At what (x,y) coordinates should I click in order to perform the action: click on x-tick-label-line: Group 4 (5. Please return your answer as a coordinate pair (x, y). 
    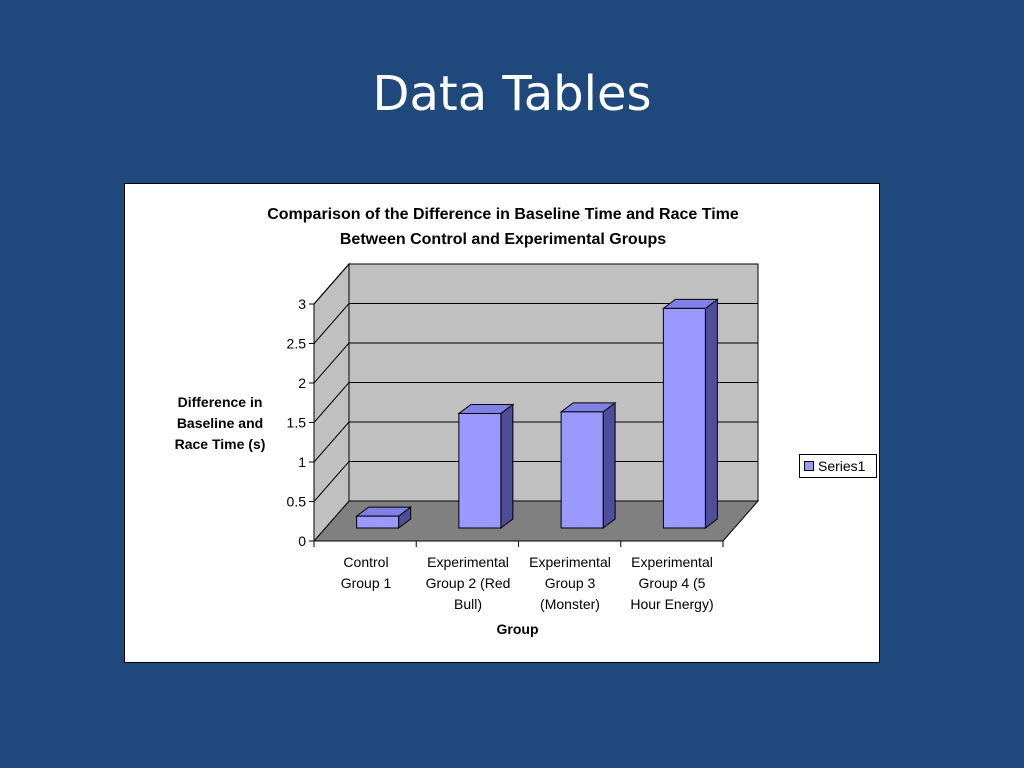
    Looking at the image, I should click on (672, 583).